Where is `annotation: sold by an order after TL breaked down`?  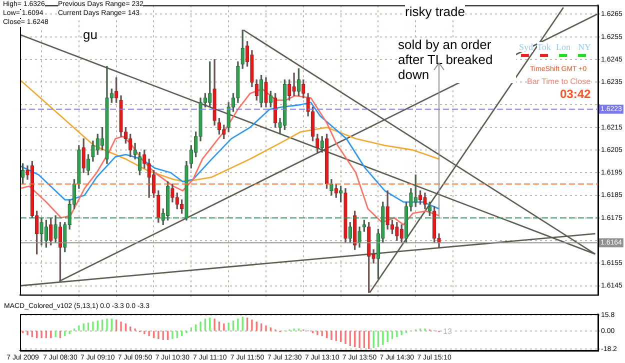
annotation: sold by an order after TL breaked down is located at coordinates (457, 60).